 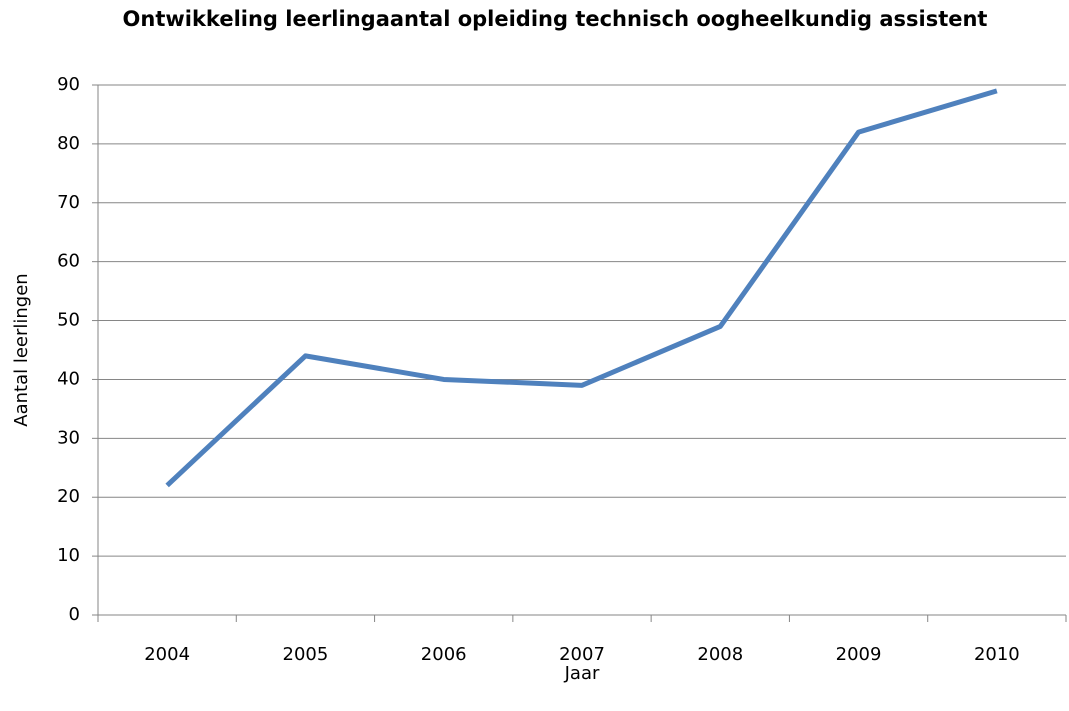 I want to click on y-tick-label: 40, so click(x=68, y=378).